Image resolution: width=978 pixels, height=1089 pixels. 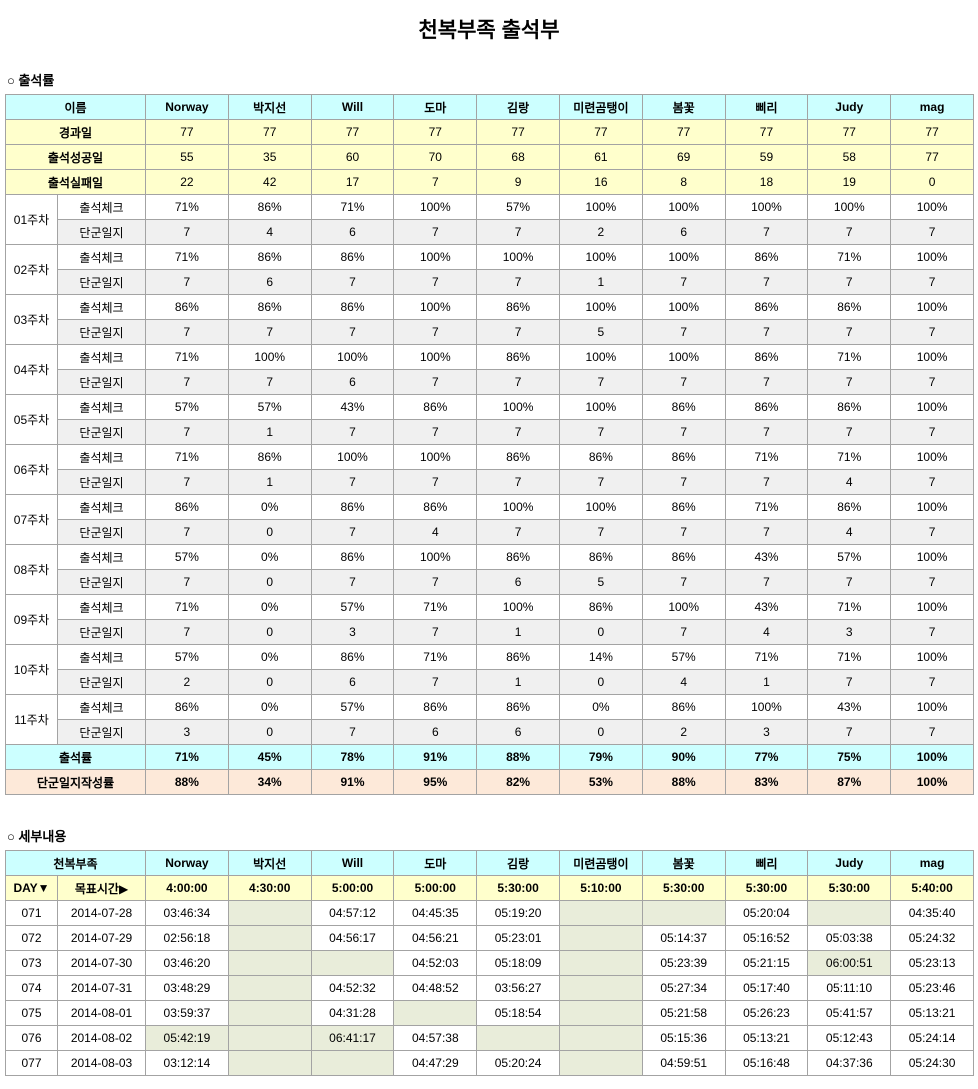 I want to click on summary-cell: 90%, so click(x=683, y=757).